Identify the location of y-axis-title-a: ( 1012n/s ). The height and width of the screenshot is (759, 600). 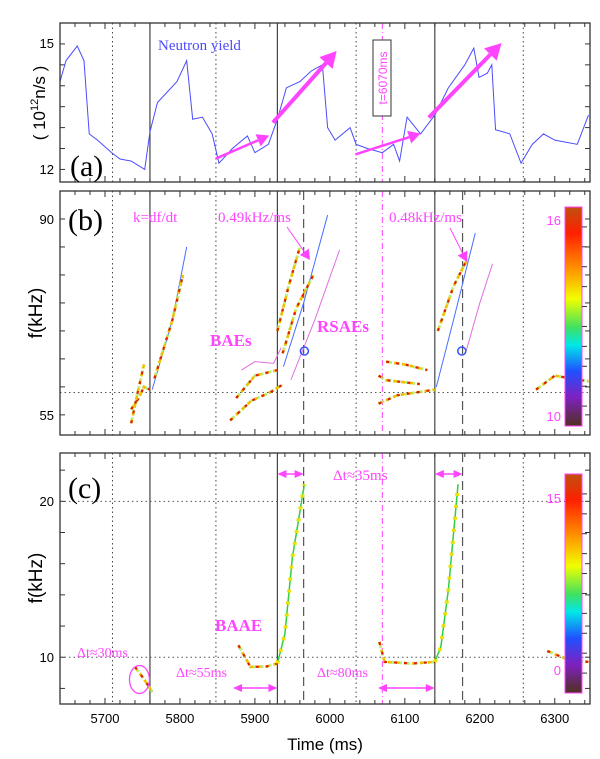
(39, 103).